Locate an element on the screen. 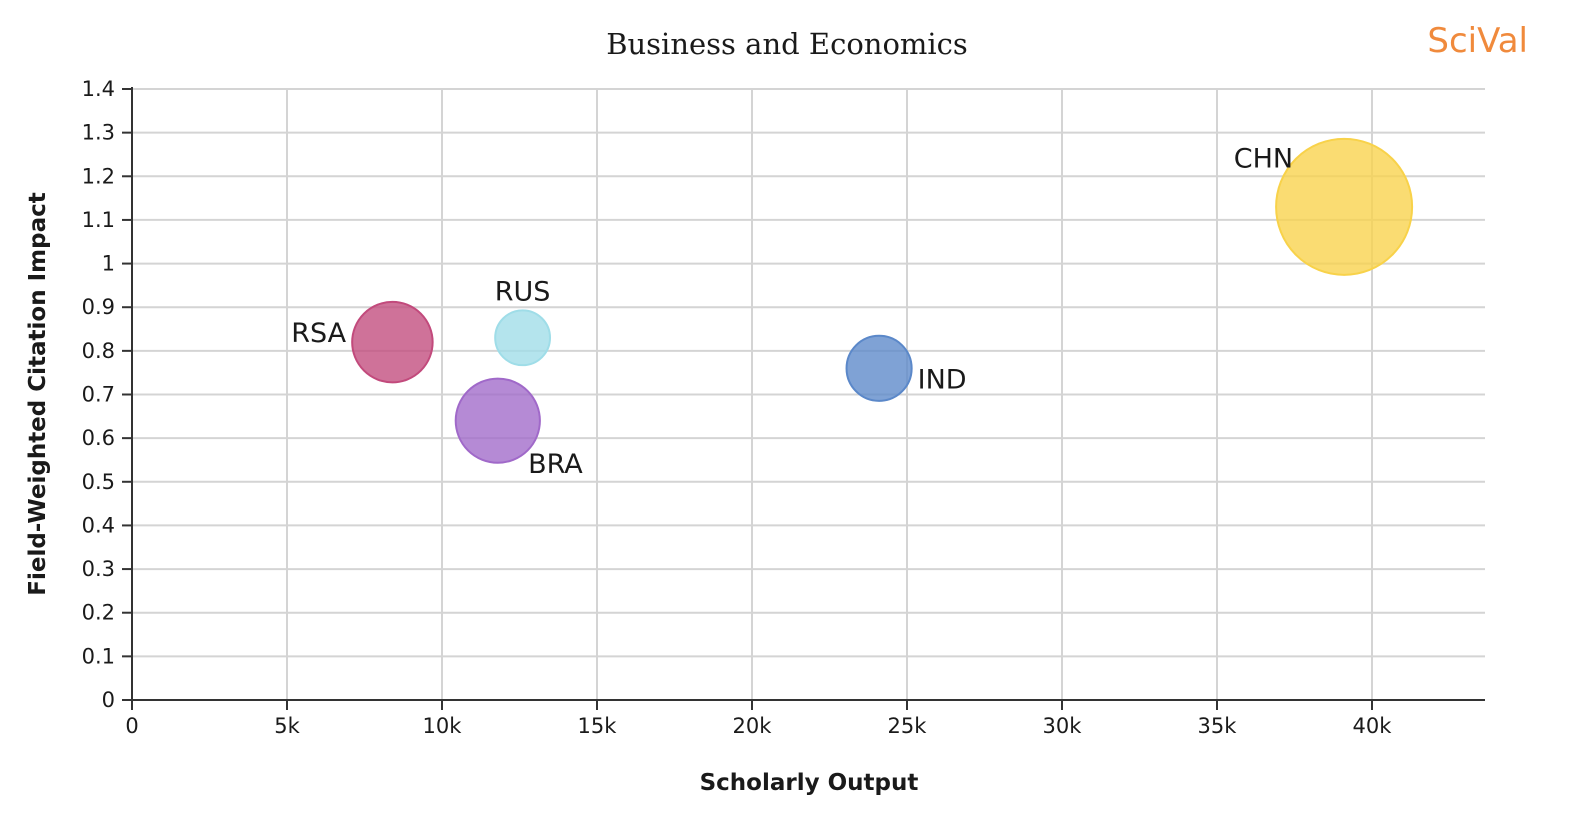 This screenshot has width=1580, height=832. x-axis-title: Scholarly Output is located at coordinates (809, 783).